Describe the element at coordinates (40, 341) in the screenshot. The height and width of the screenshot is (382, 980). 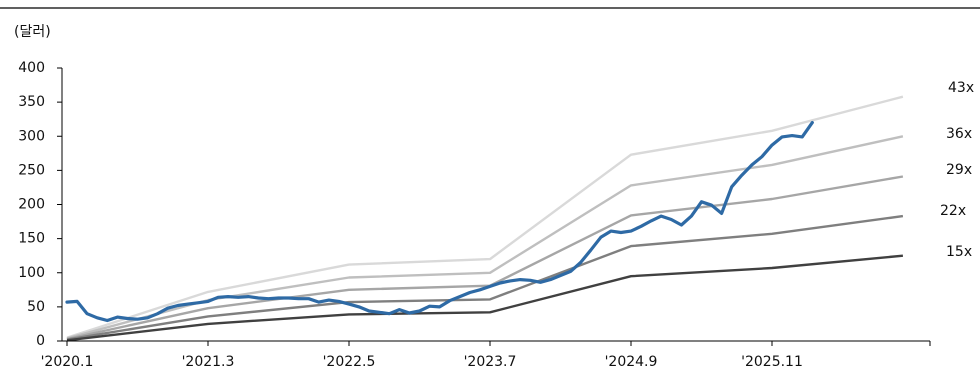
I see `y-tick-label: 0` at that location.